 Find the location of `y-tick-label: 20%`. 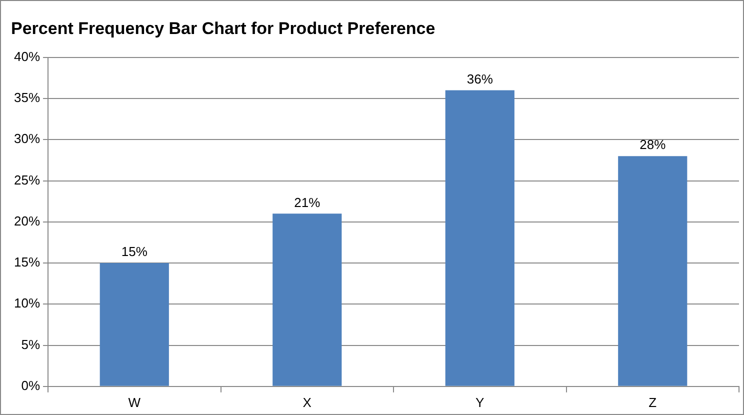

y-tick-label: 20% is located at coordinates (27, 220).